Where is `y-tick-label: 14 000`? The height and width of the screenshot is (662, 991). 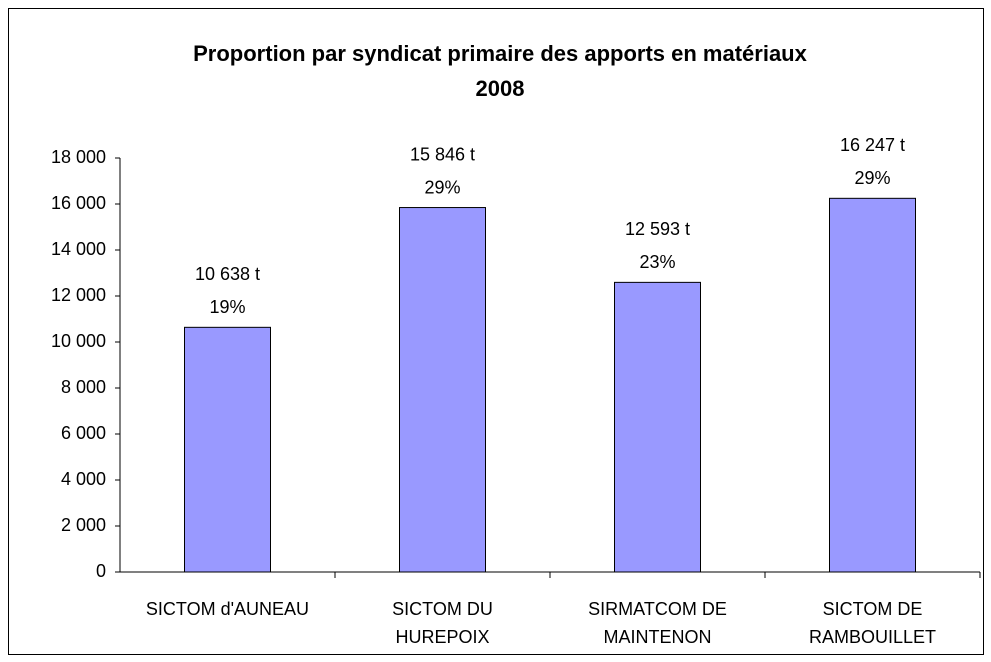 y-tick-label: 14 000 is located at coordinates (78, 249).